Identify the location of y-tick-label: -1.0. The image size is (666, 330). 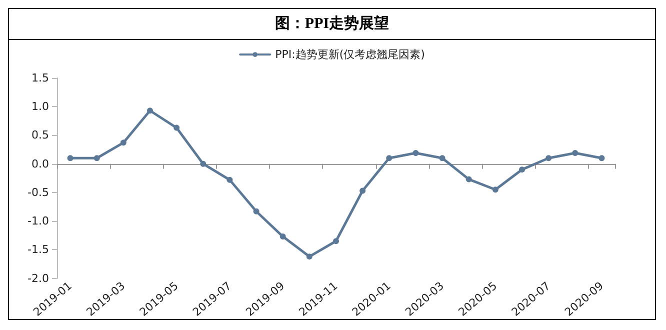
(38, 221).